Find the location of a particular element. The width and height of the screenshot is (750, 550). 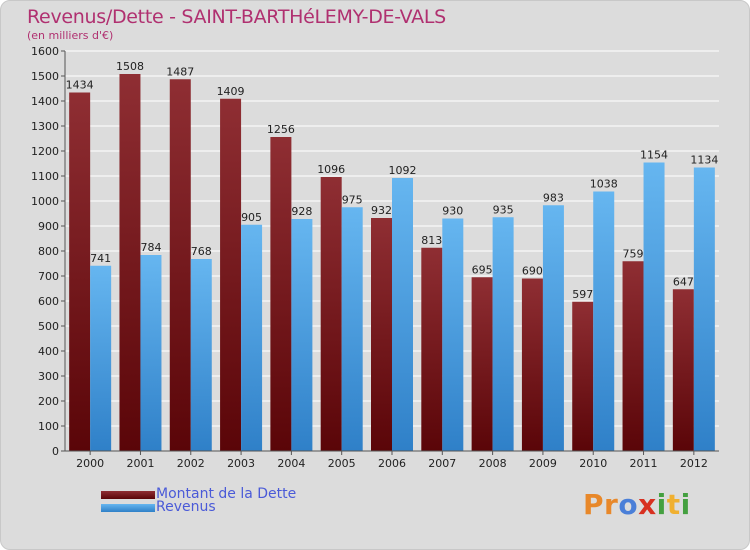

data-label: 1092 is located at coordinates (403, 170).